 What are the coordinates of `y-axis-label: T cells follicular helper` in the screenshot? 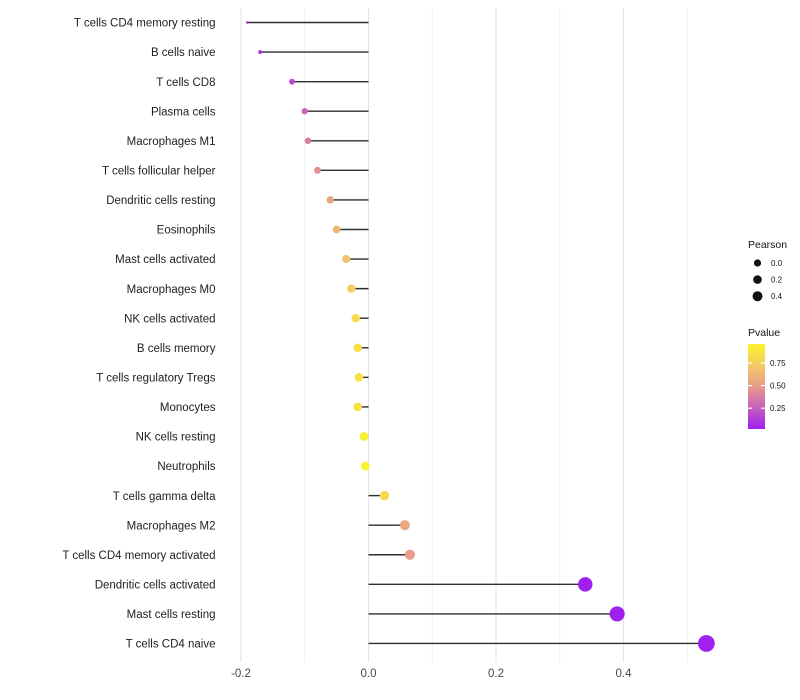 It's located at (159, 171).